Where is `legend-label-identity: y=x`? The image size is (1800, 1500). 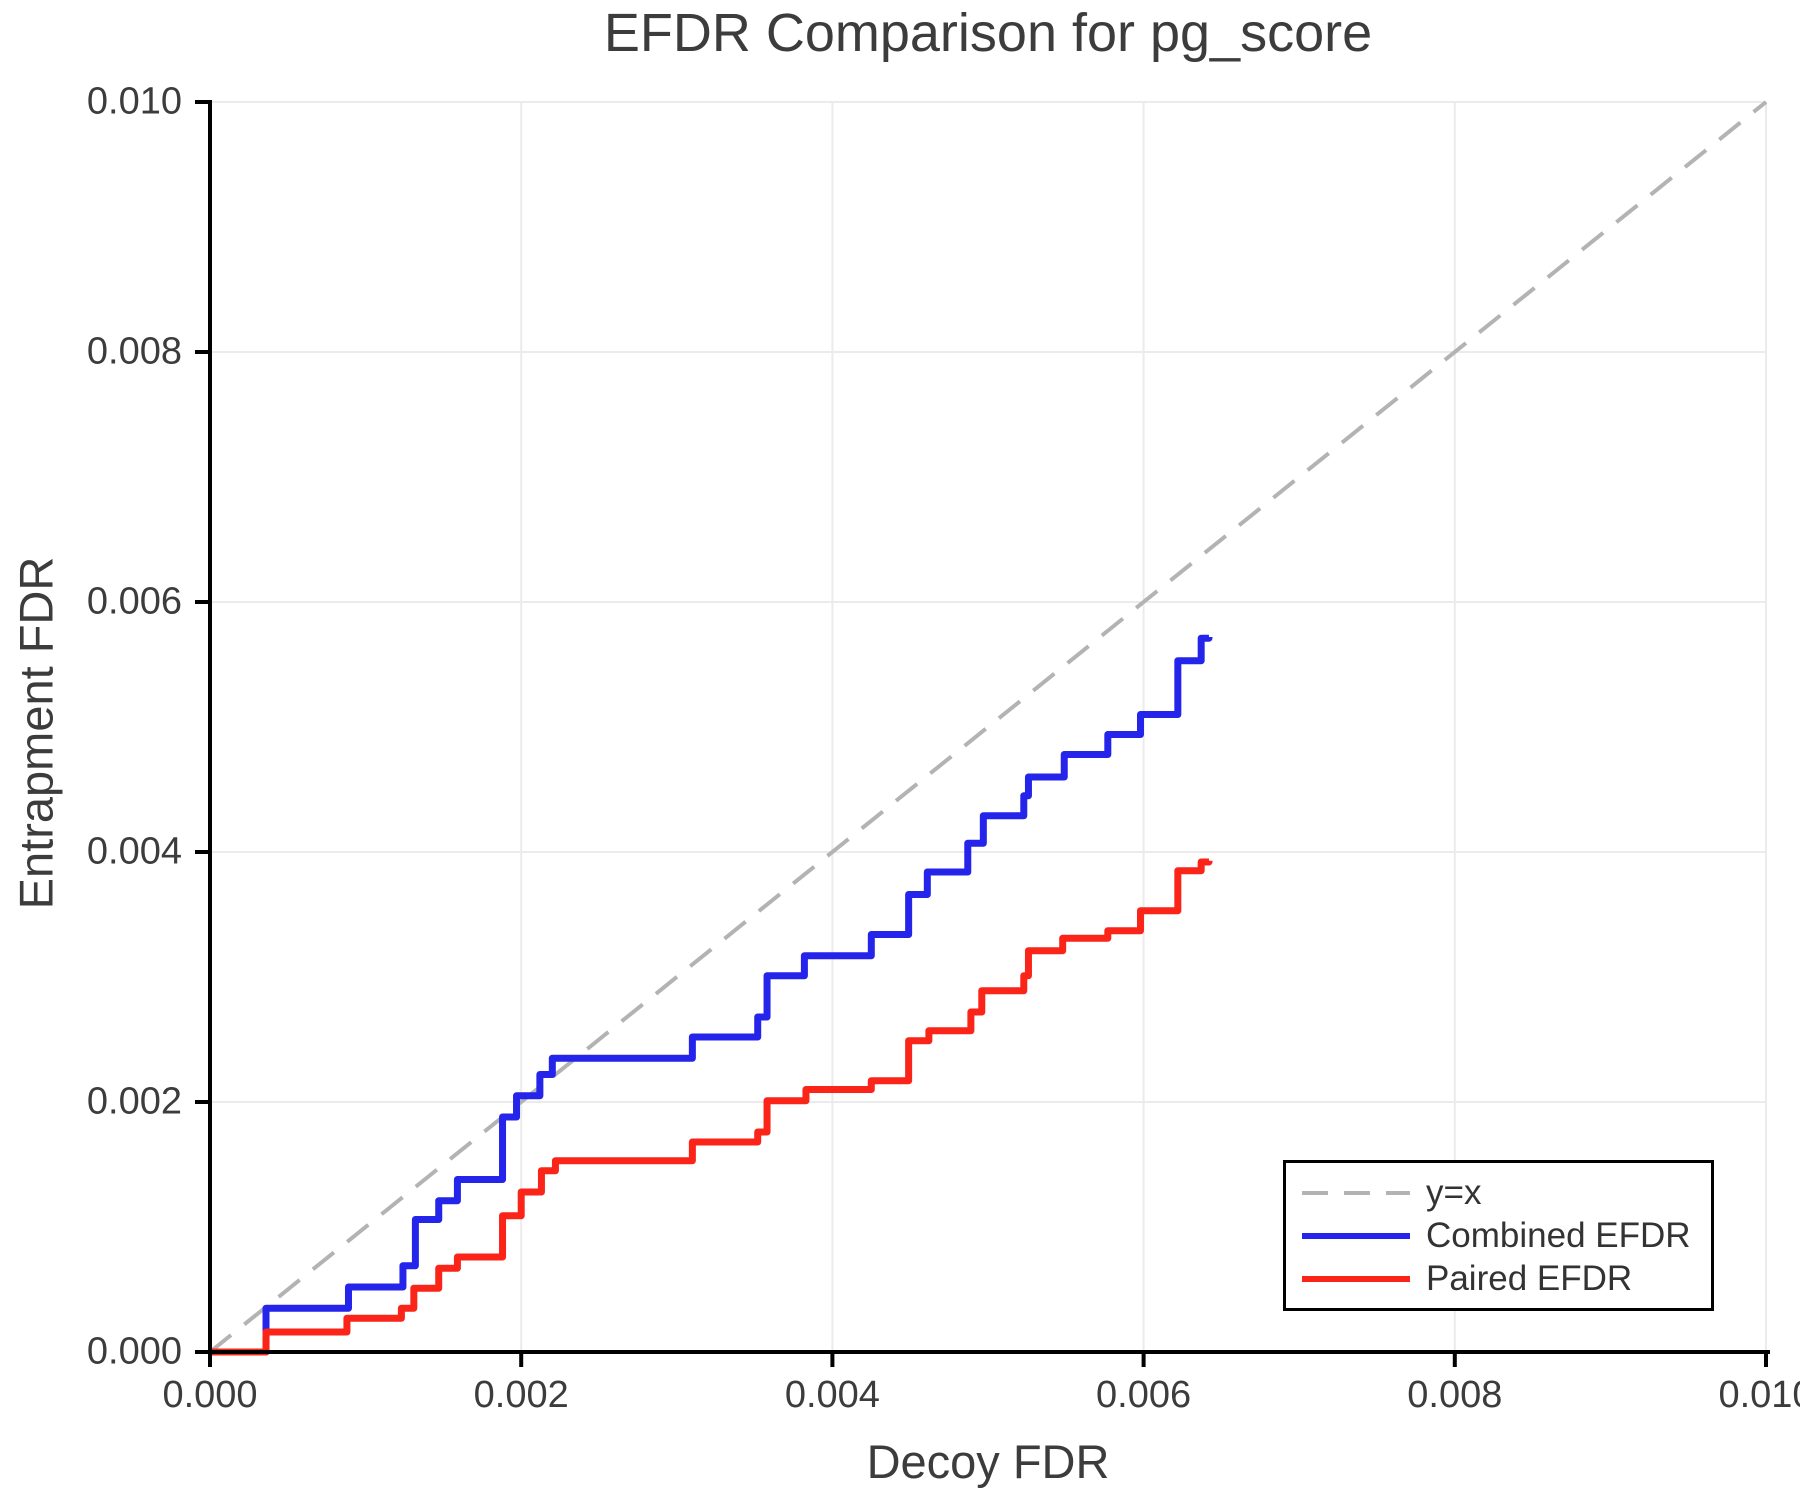
legend-label-identity: y=x is located at coordinates (1454, 1192).